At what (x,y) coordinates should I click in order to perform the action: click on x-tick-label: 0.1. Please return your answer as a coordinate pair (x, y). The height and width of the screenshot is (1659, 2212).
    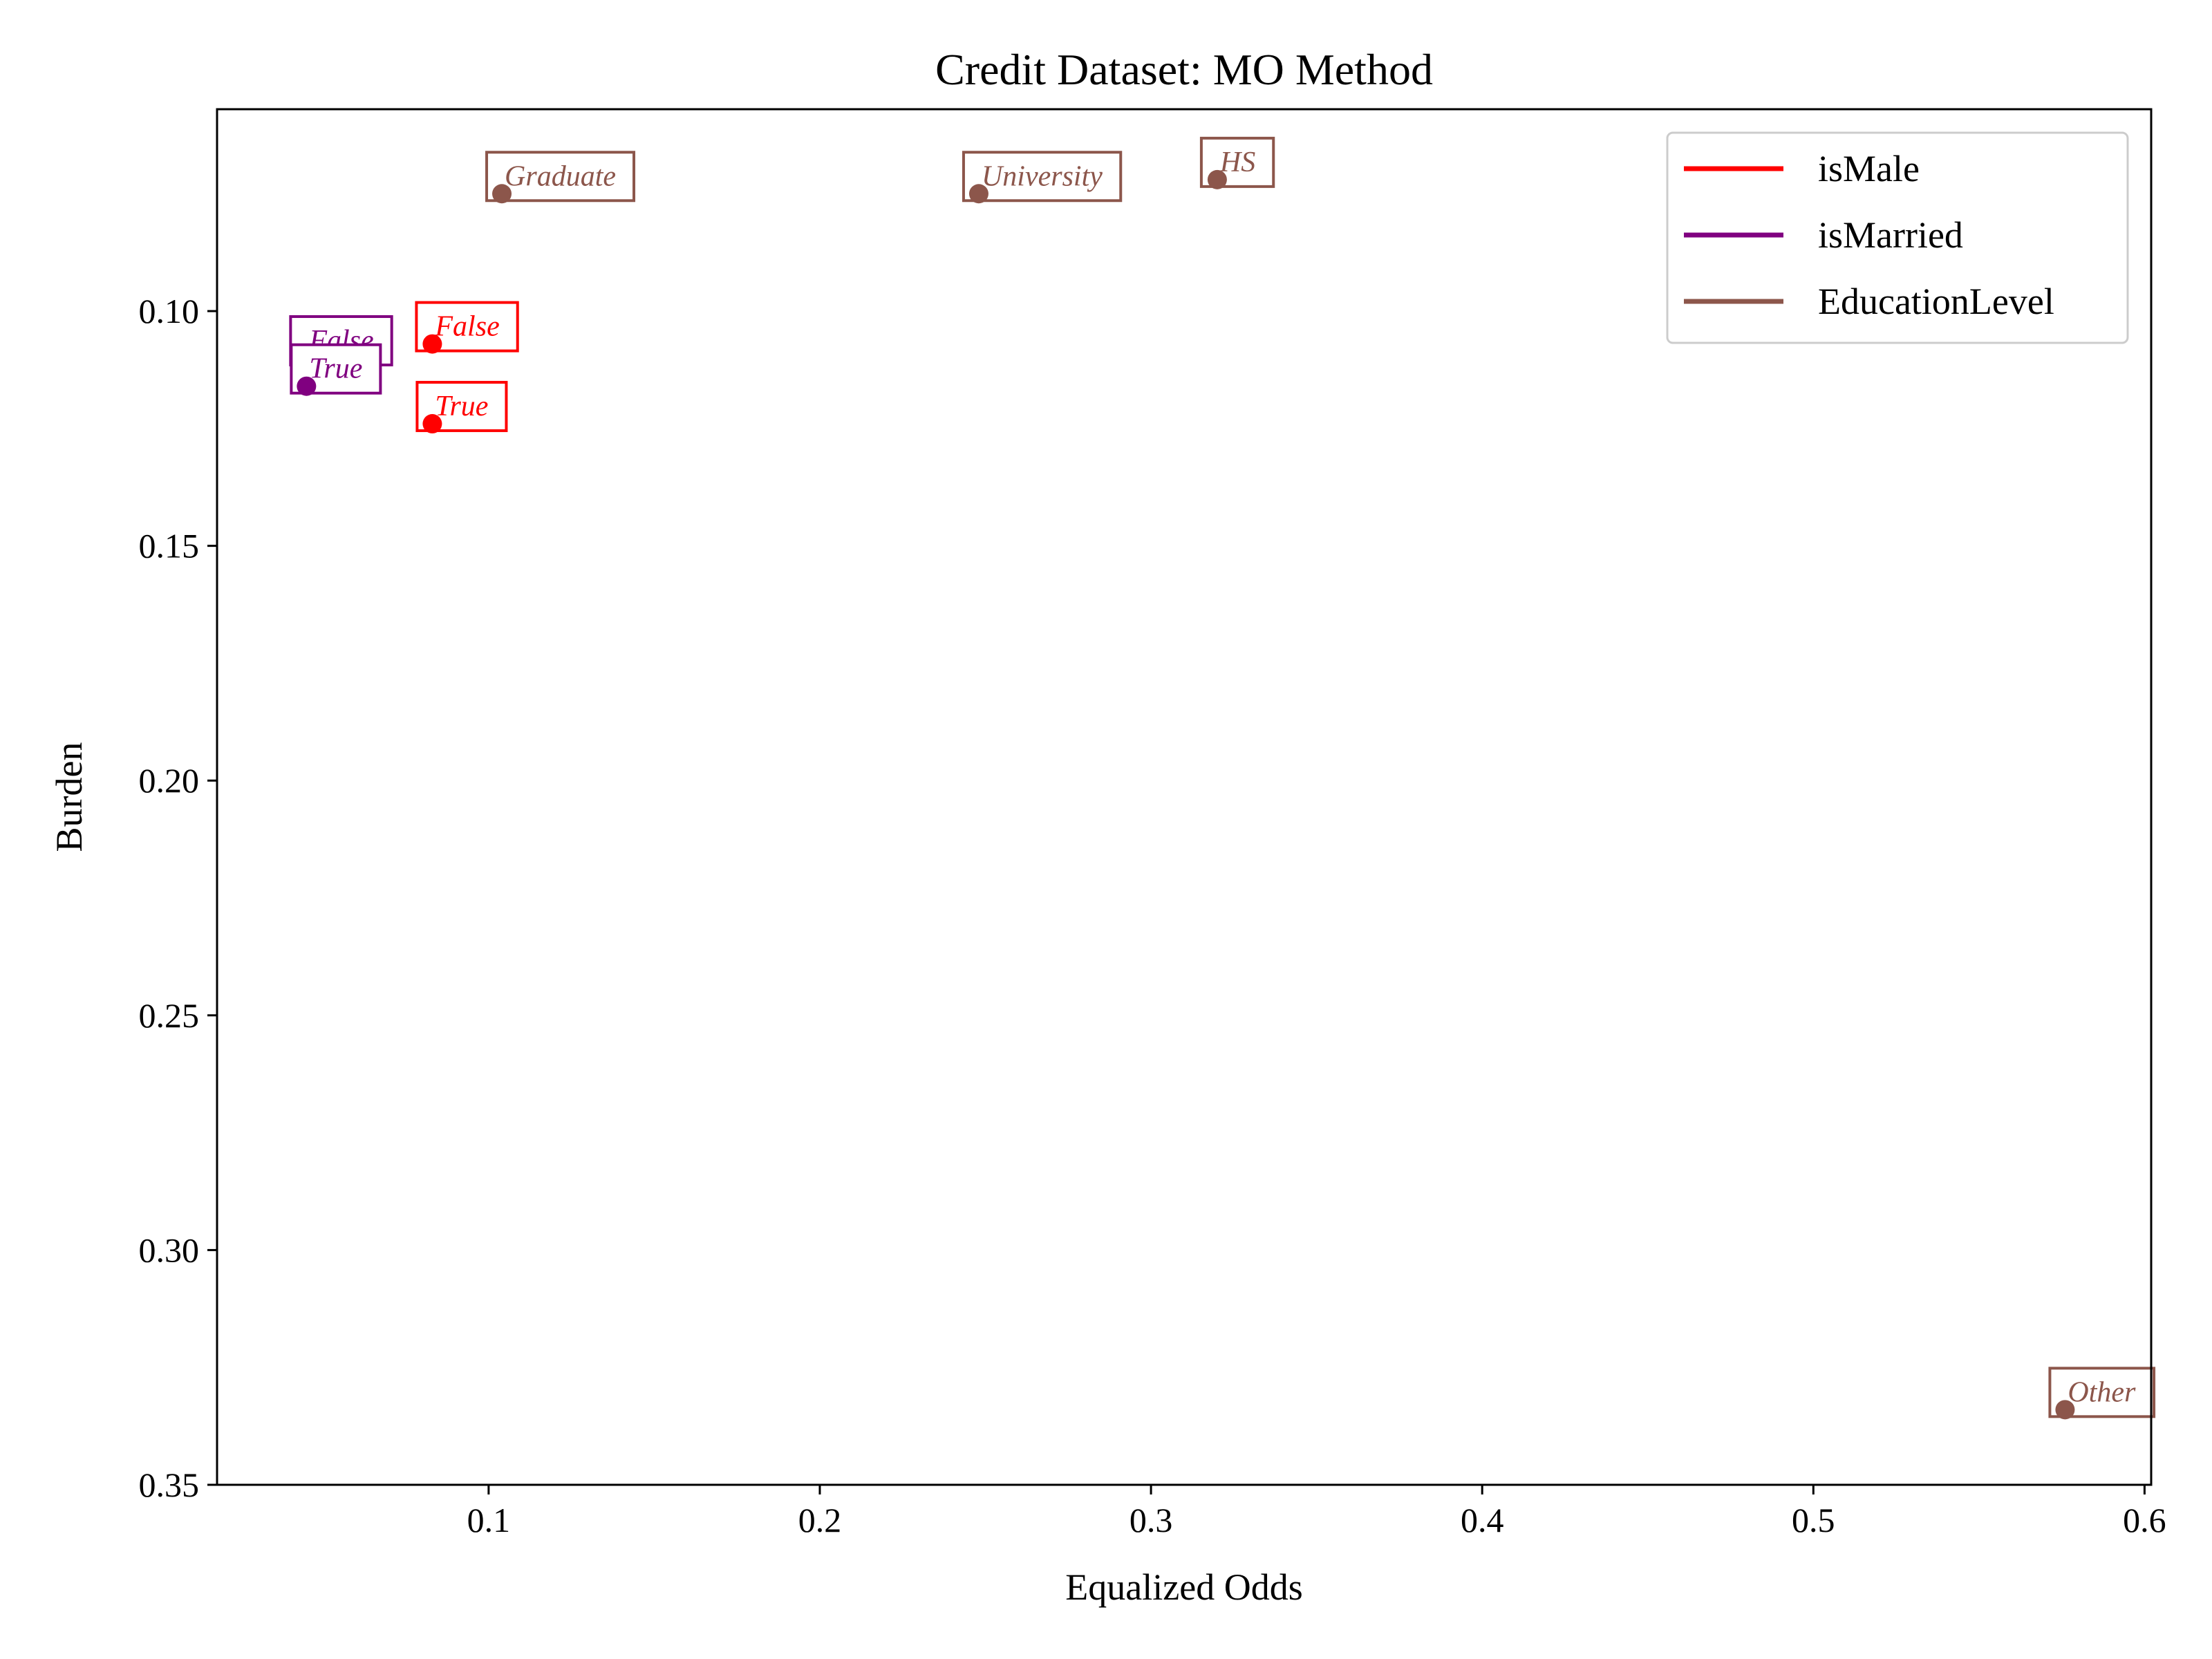
    Looking at the image, I should click on (489, 1520).